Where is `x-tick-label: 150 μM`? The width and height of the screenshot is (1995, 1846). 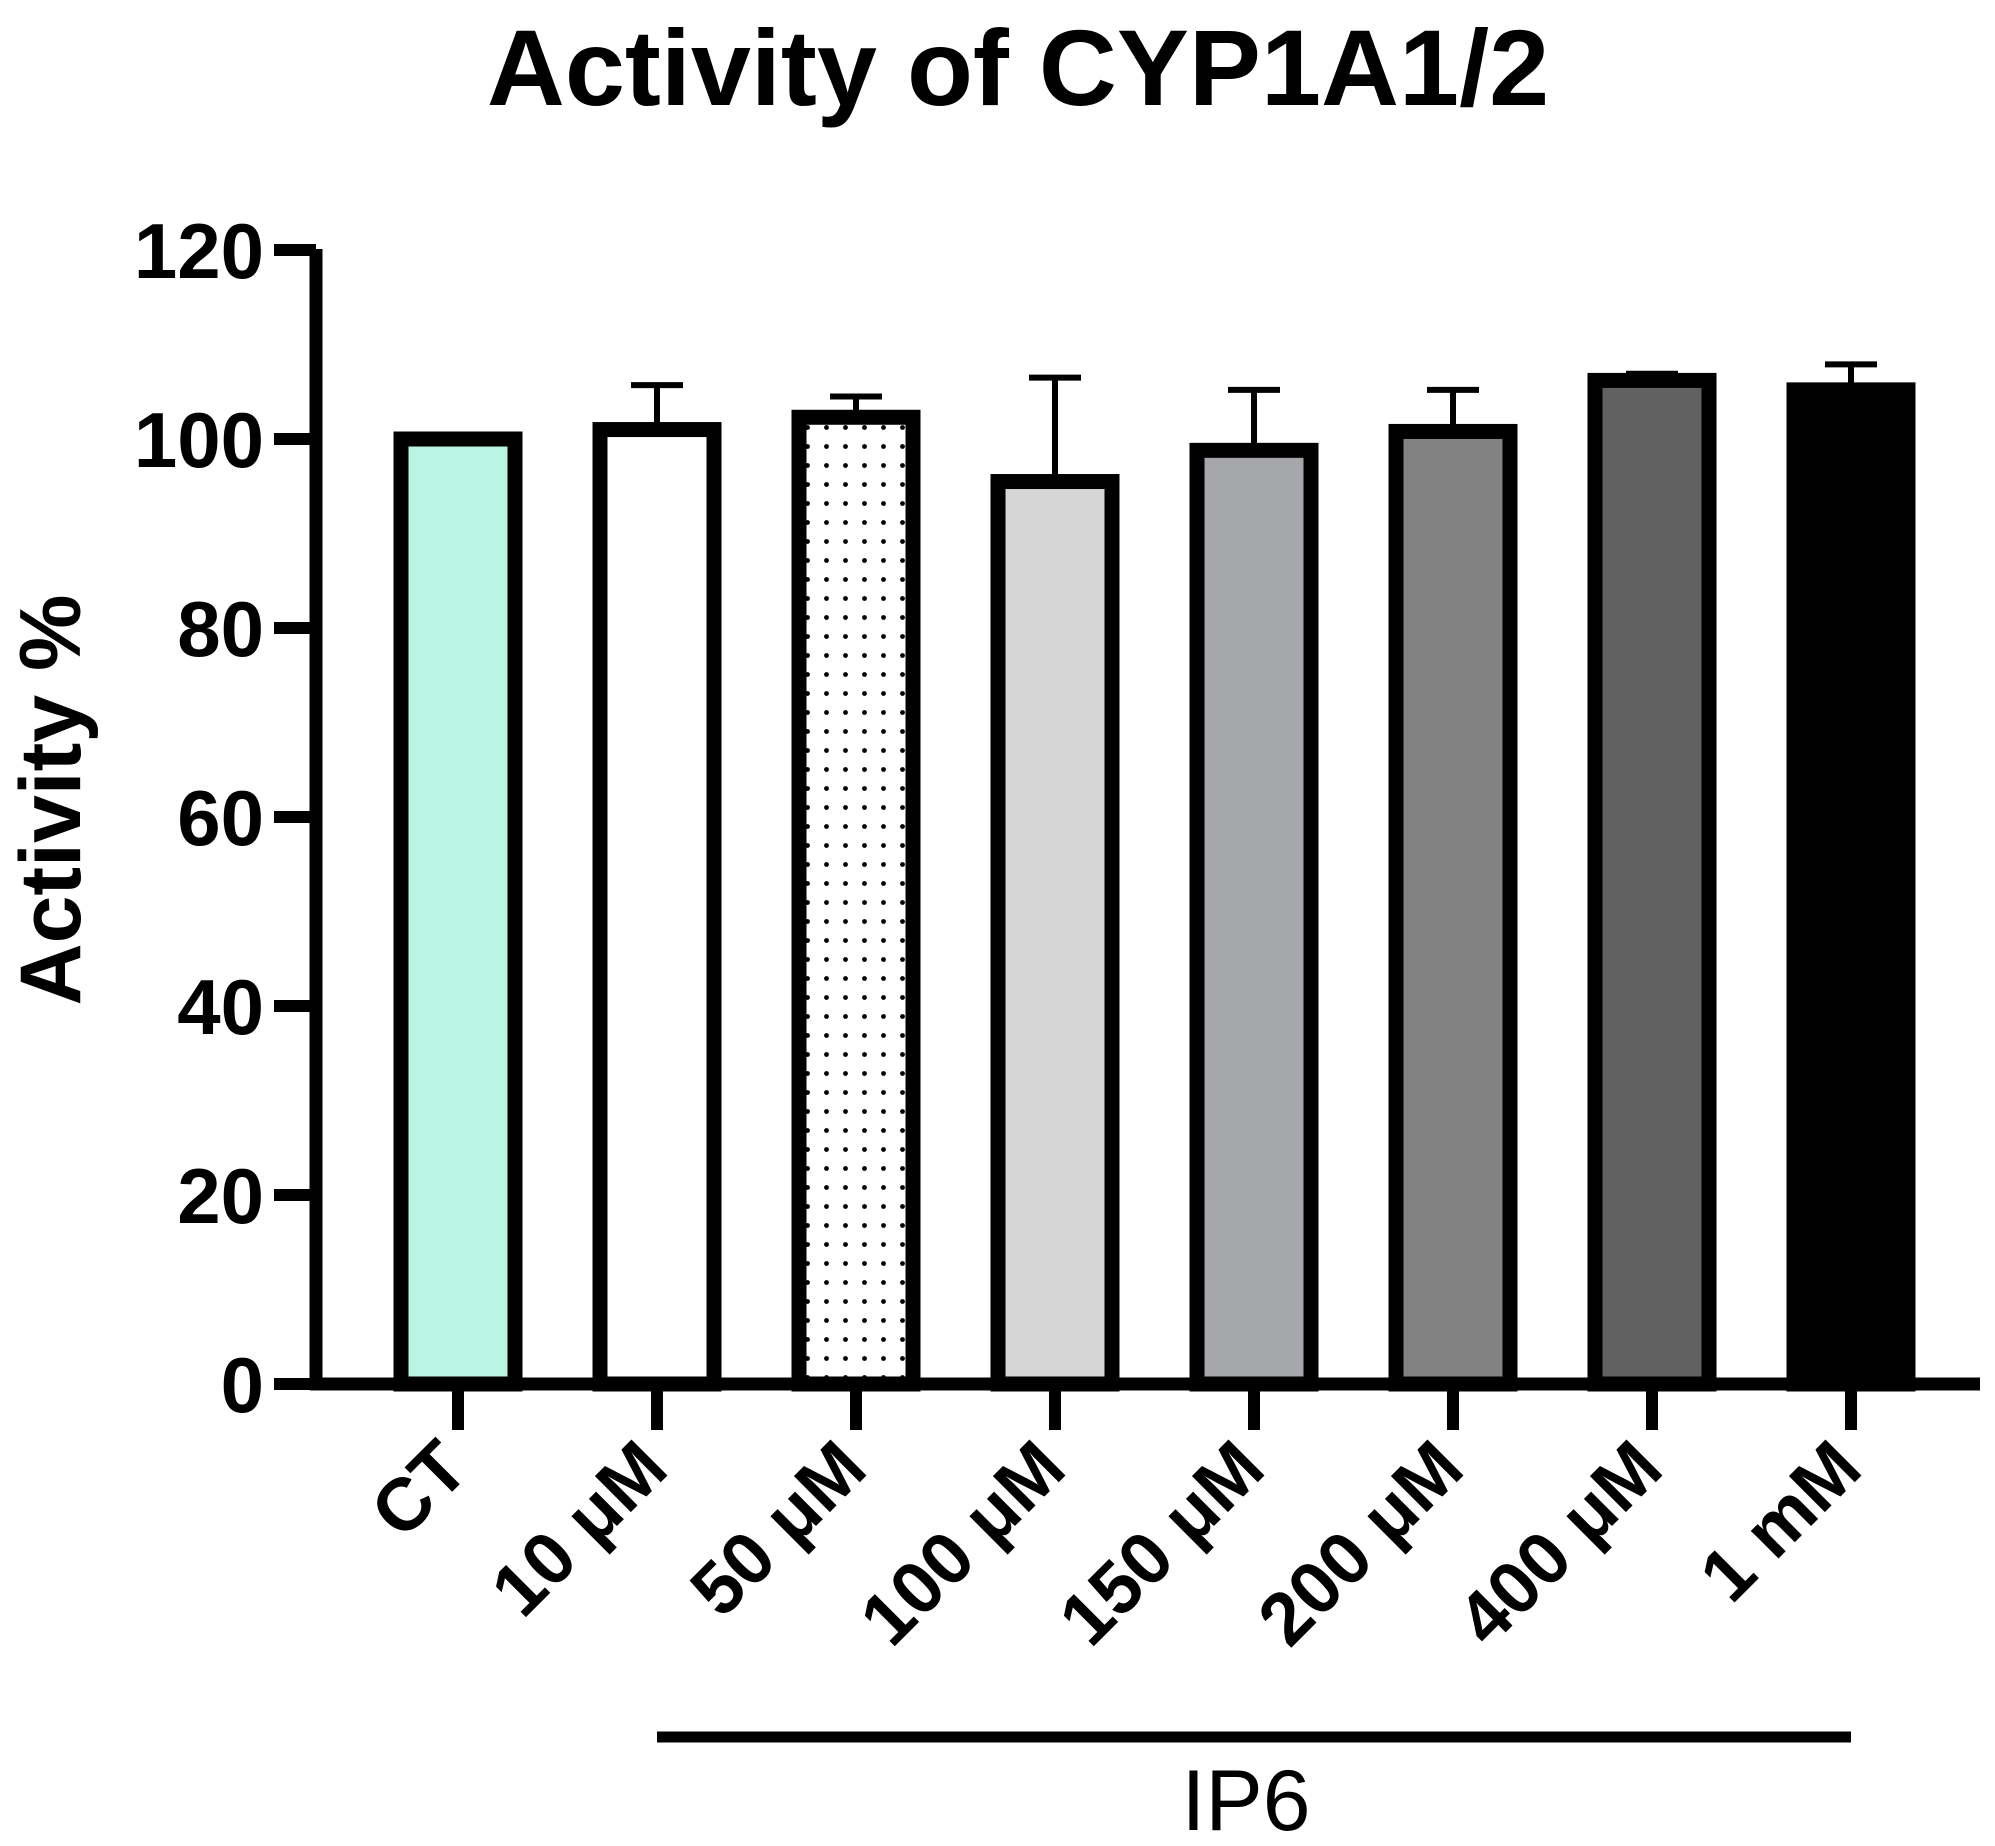
x-tick-label: 150 μM is located at coordinates (1161, 1543).